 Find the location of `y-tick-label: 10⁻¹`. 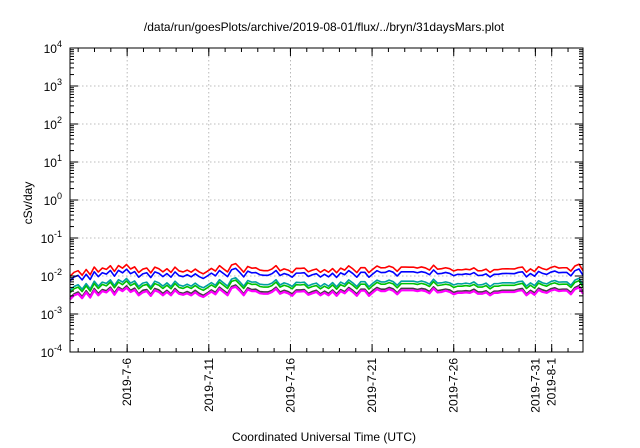

y-tick-label: 10⁻¹ is located at coordinates (51, 237).